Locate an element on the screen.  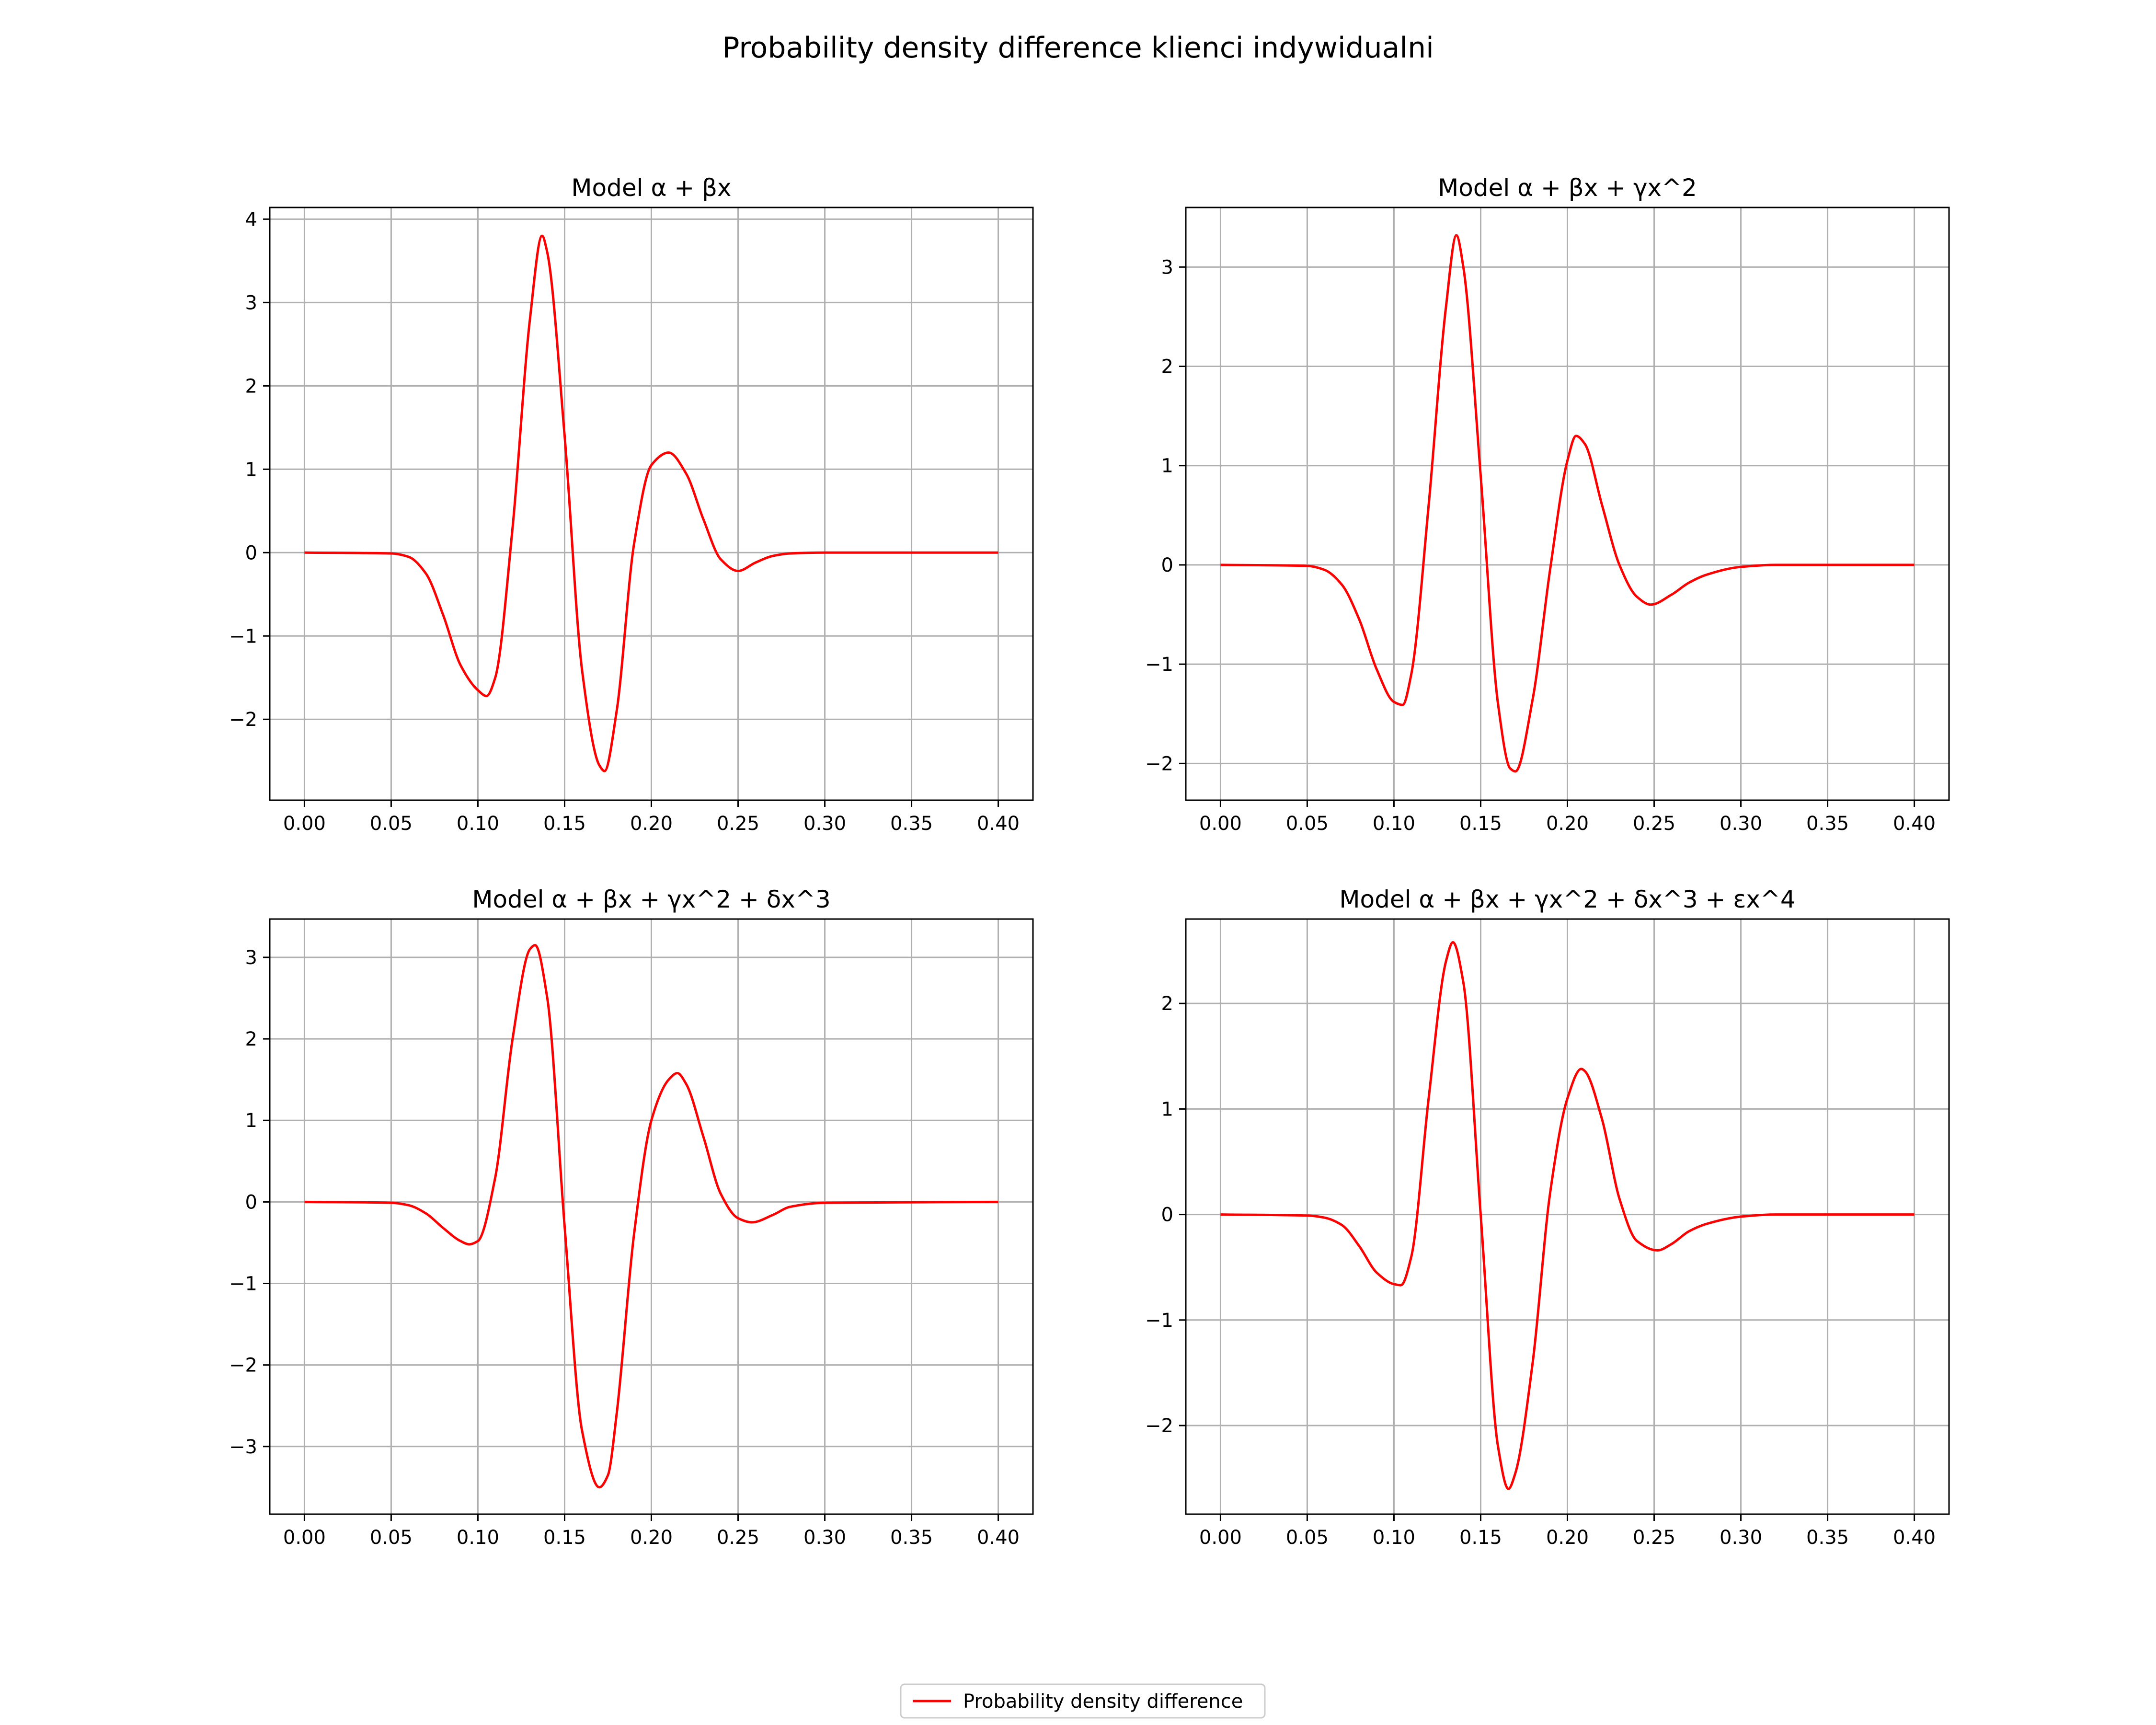
legend: Probability density difference is located at coordinates (1083, 1701).